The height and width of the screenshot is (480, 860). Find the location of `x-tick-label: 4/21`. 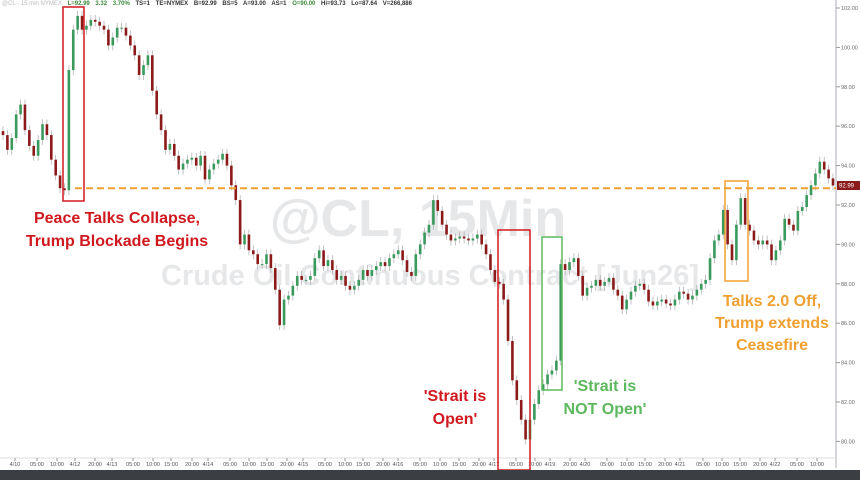

x-tick-label: 4/21 is located at coordinates (680, 465).